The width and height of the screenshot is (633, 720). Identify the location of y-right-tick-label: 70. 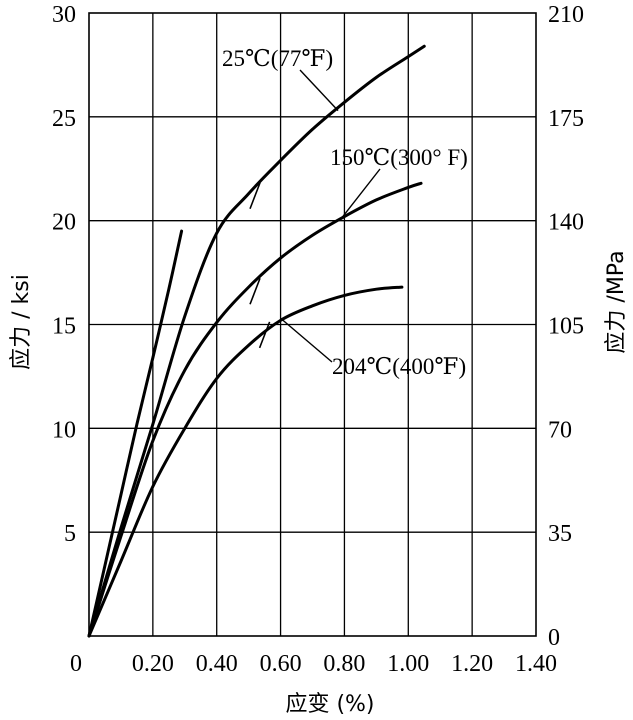
(560, 430).